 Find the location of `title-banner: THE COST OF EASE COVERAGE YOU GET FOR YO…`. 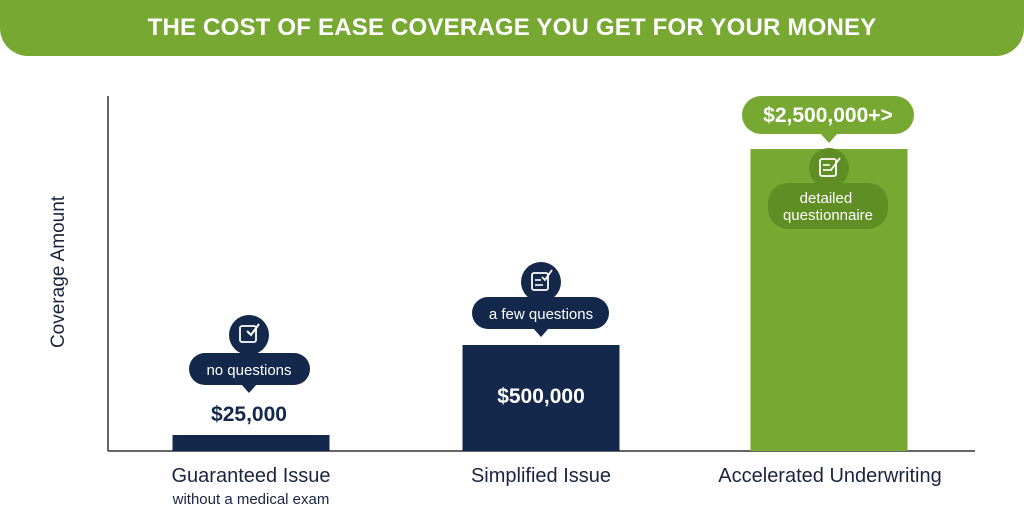

title-banner: THE COST OF EASE COVERAGE YOU GET FOR YO… is located at coordinates (512, 28).